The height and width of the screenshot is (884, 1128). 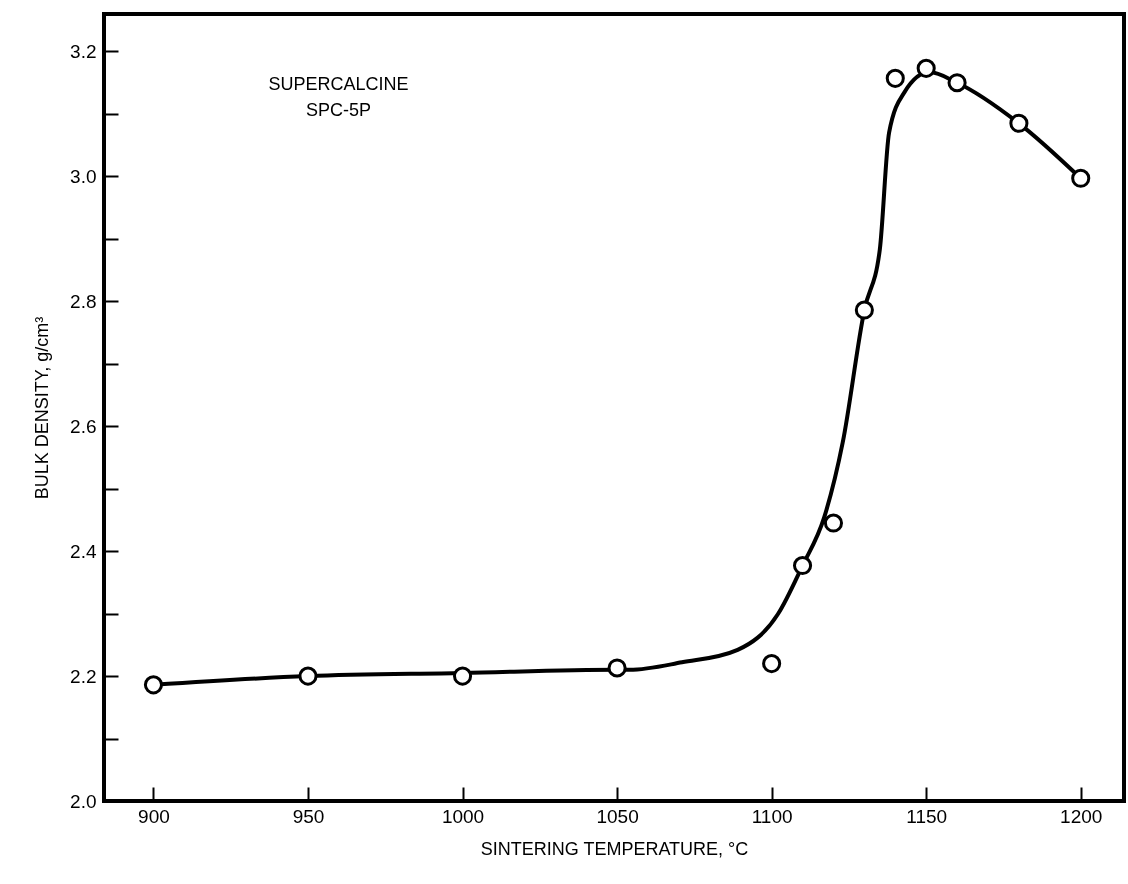 What do you see at coordinates (83, 426) in the screenshot?
I see `y-tick-label: 2.6` at bounding box center [83, 426].